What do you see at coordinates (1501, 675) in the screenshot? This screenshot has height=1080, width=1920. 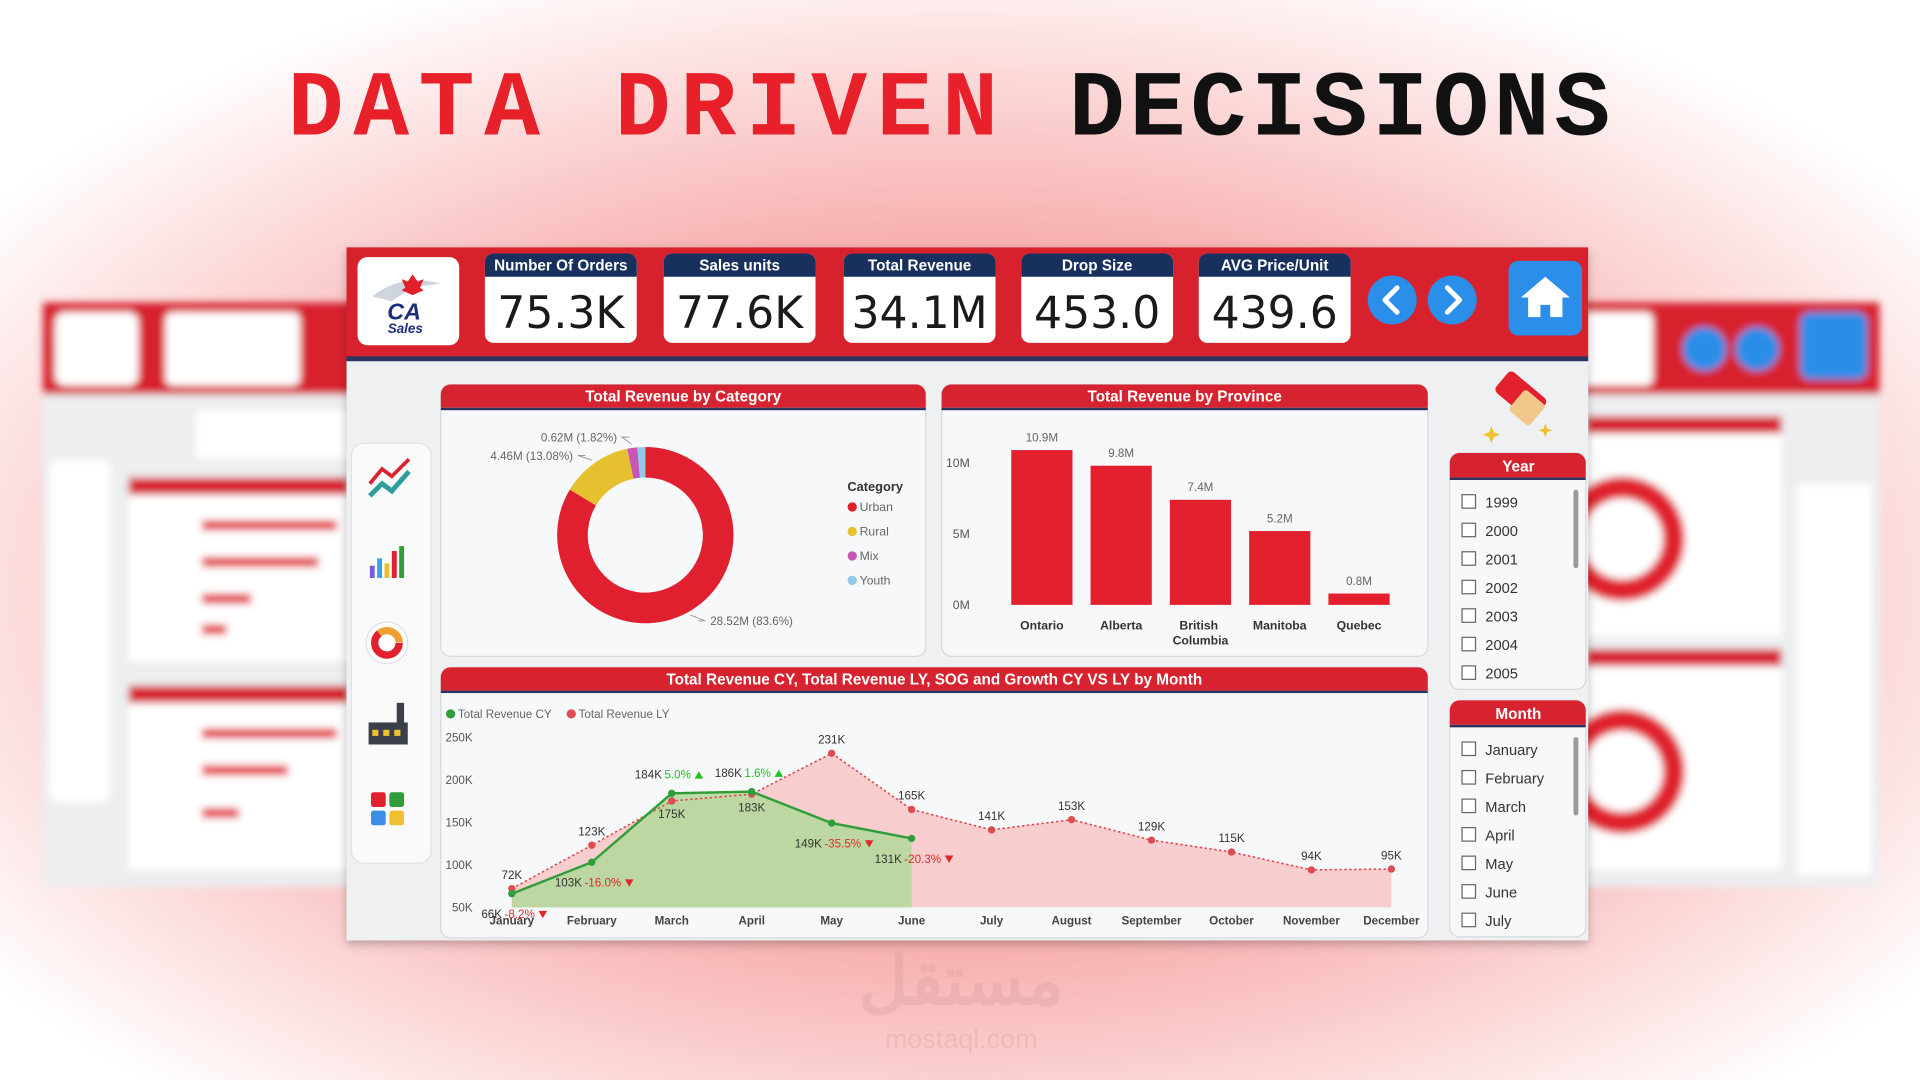 I see `slicer-item: 2005` at bounding box center [1501, 675].